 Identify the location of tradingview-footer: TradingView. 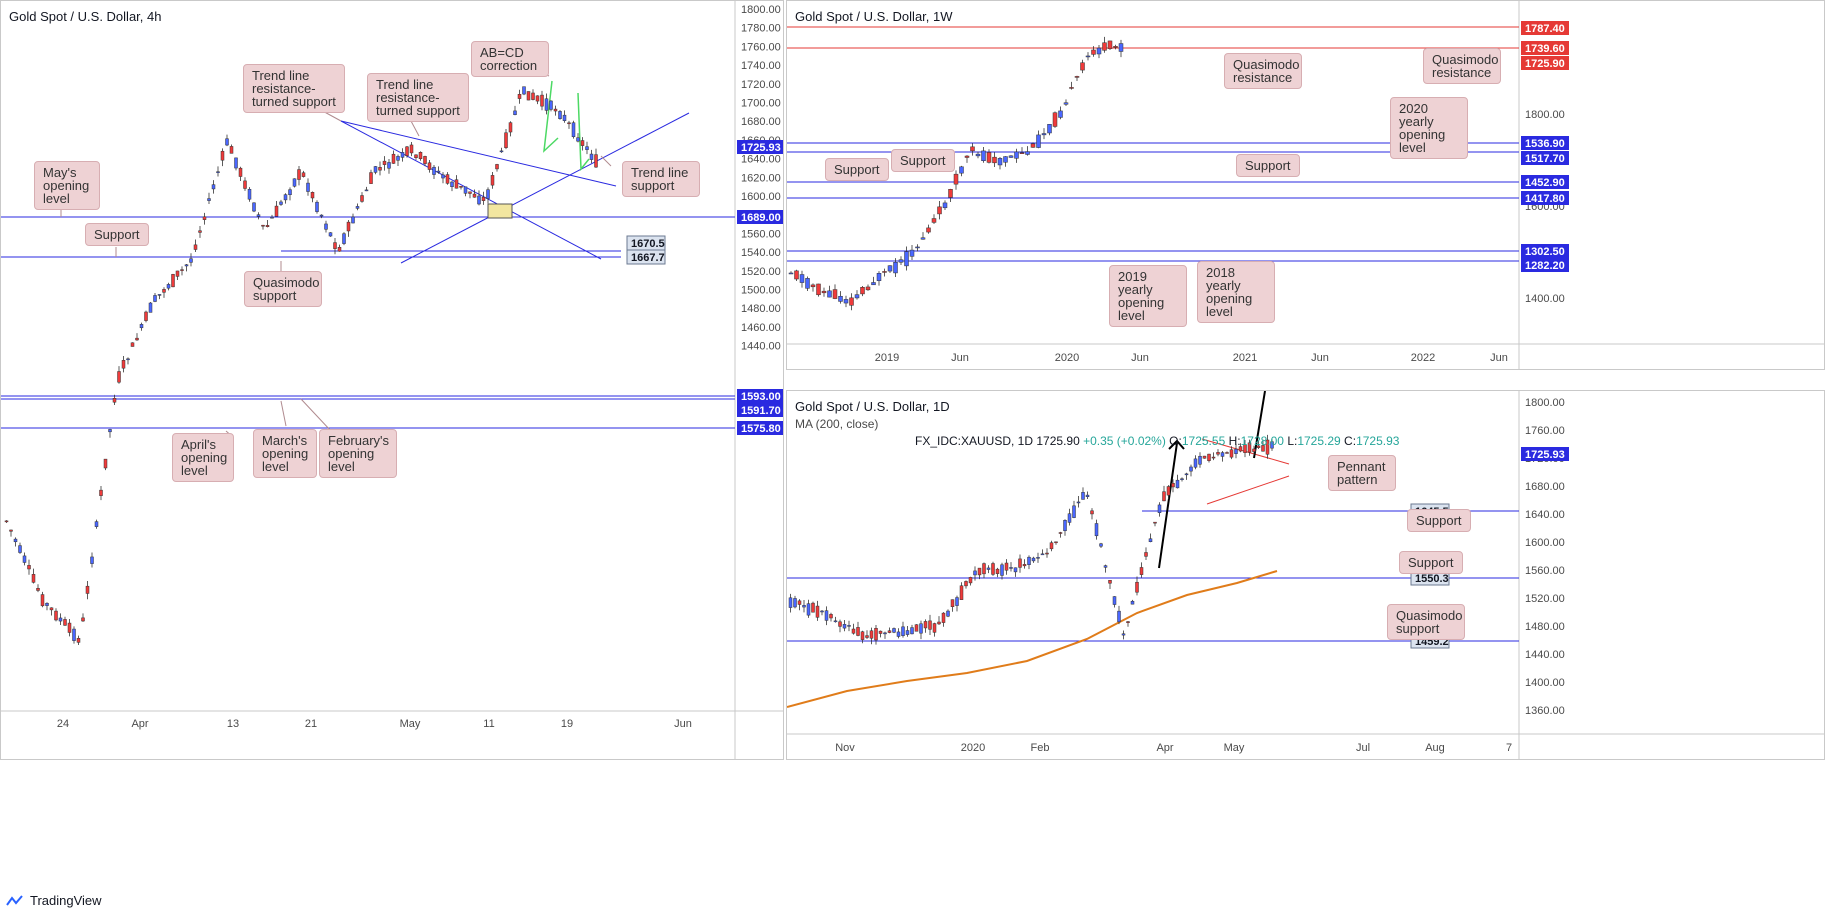
(54, 900).